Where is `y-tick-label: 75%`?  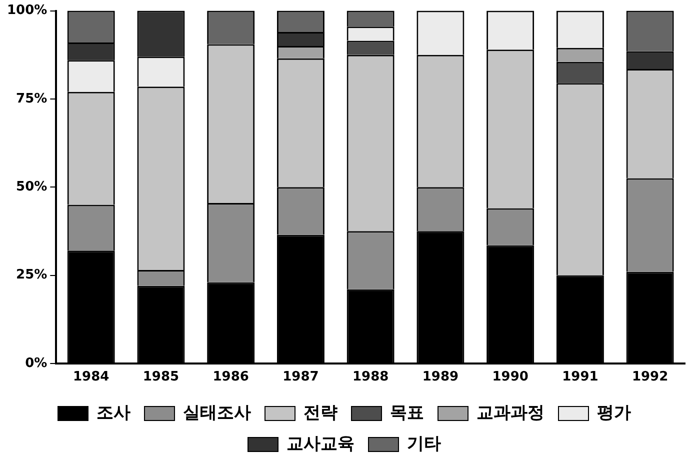 y-tick-label: 75% is located at coordinates (32, 98).